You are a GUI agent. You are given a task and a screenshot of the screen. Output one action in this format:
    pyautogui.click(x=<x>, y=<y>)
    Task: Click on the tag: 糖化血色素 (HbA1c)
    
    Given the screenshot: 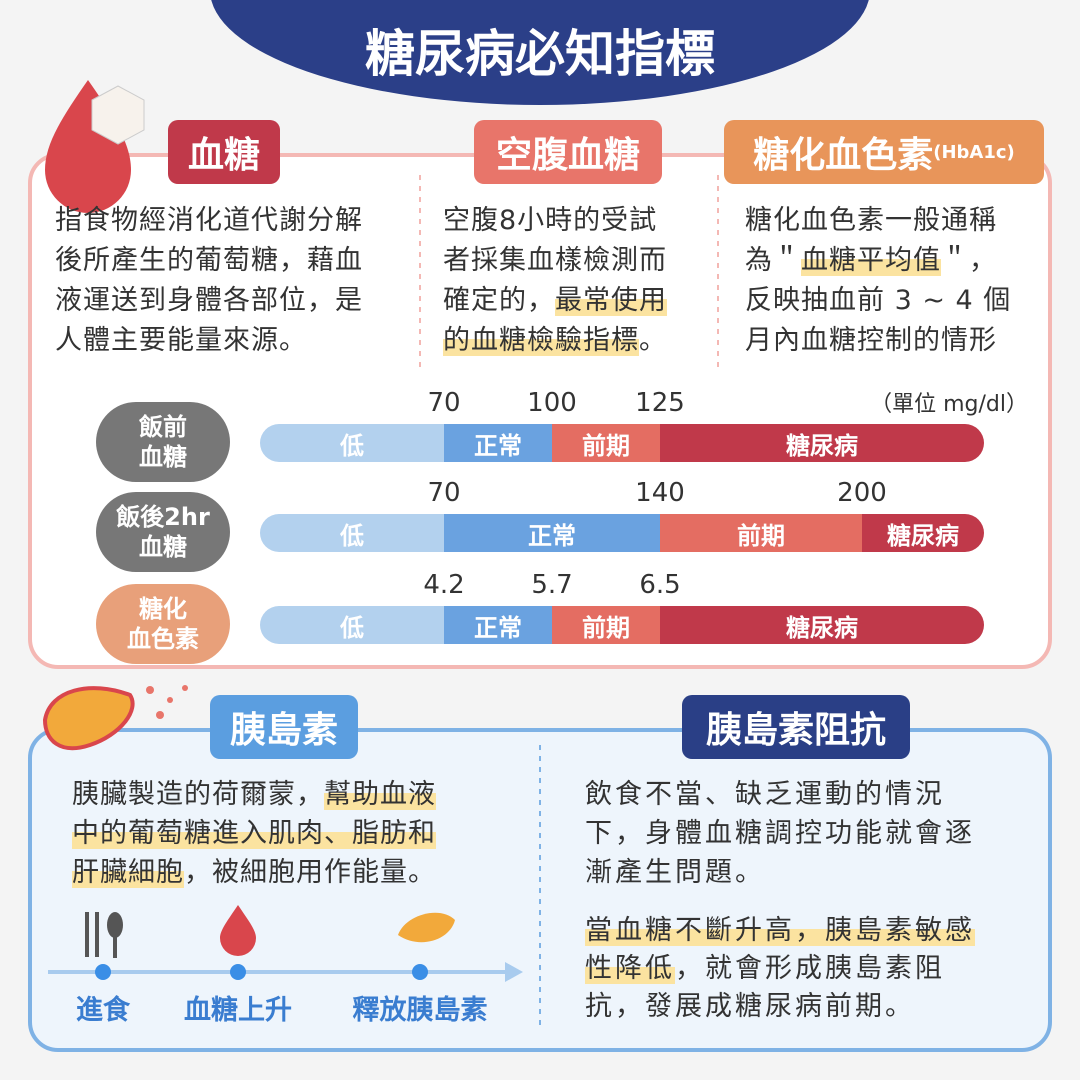 What is the action you would take?
    pyautogui.click(x=884, y=152)
    